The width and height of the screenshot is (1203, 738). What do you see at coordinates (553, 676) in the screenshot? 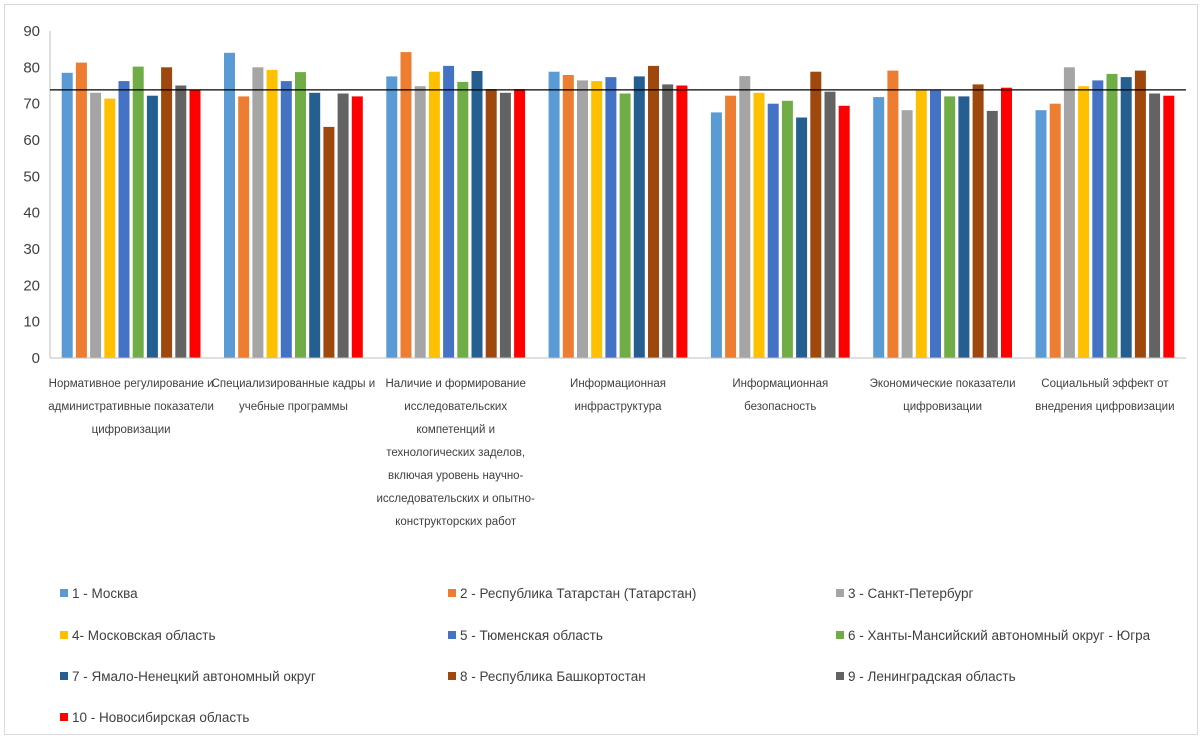
I see `legend-label: 8 - Республика Башкортостан` at bounding box center [553, 676].